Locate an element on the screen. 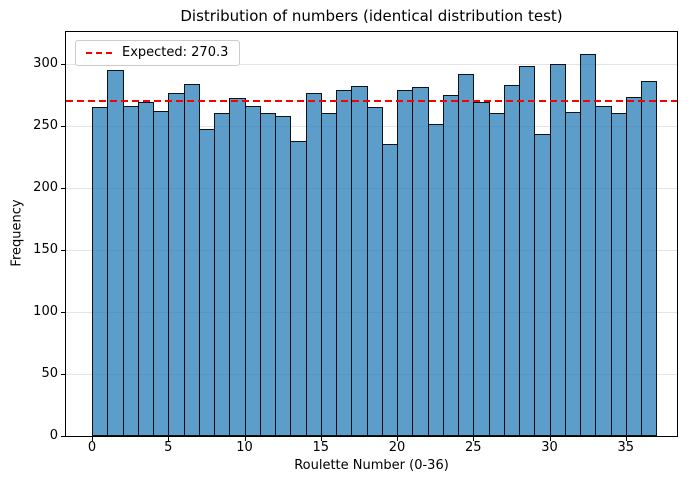 The height and width of the screenshot is (490, 690). x-tick-label: 20 is located at coordinates (397, 447).